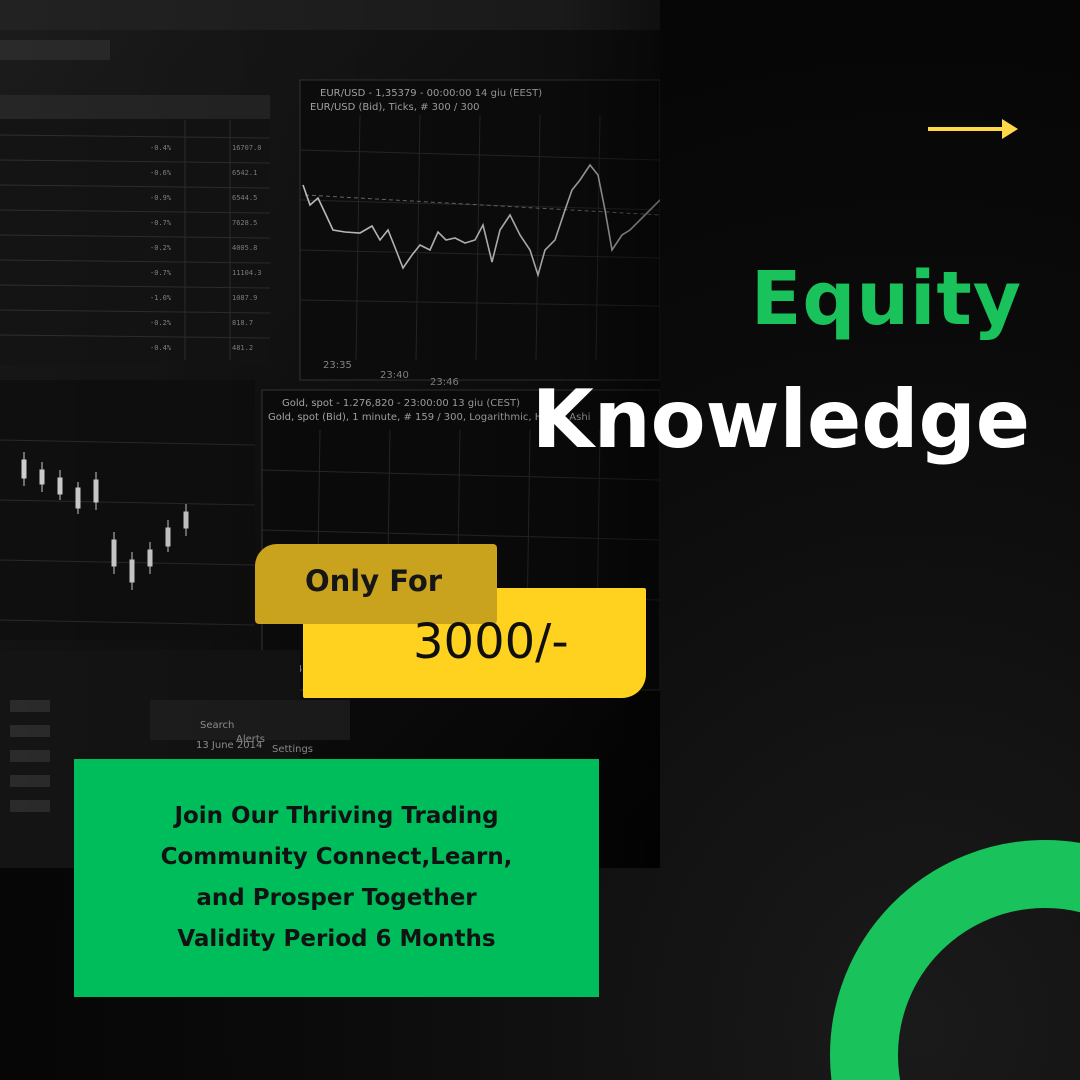  What do you see at coordinates (886, 299) in the screenshot?
I see `headline-equity: Equity` at bounding box center [886, 299].